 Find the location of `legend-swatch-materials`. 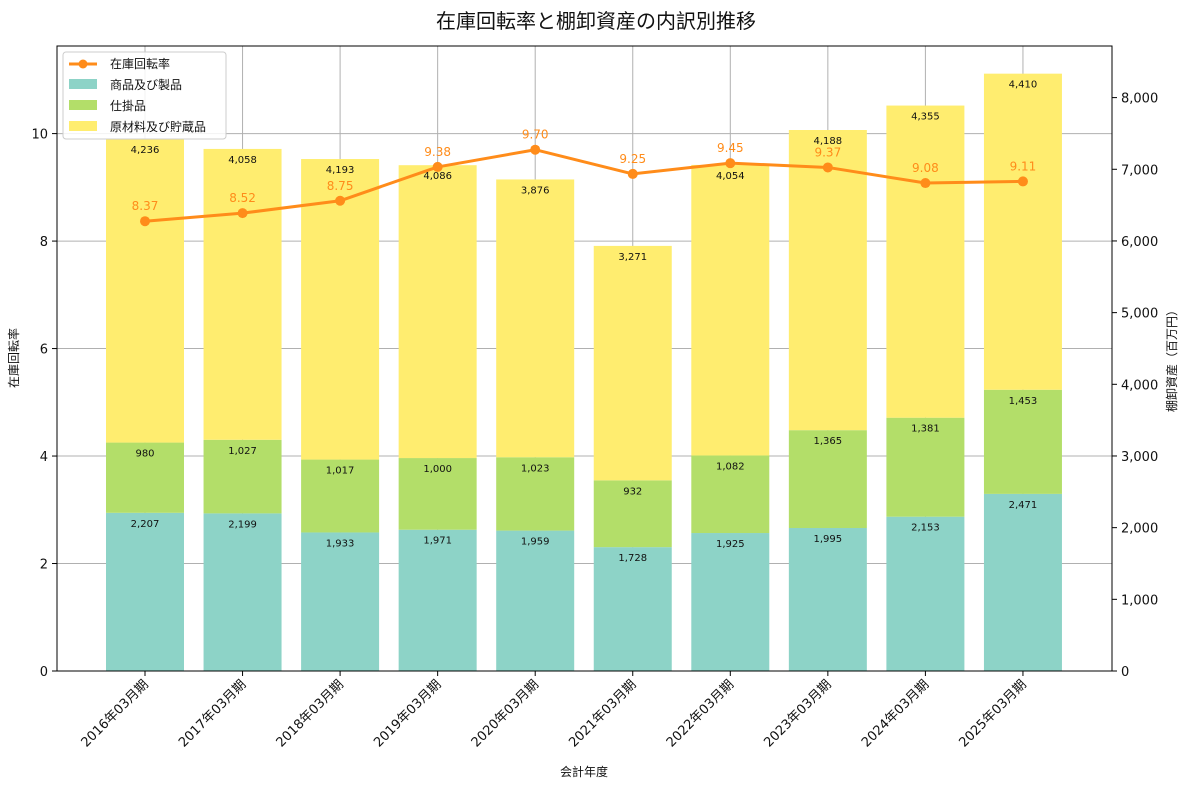

legend-swatch-materials is located at coordinates (83, 126).